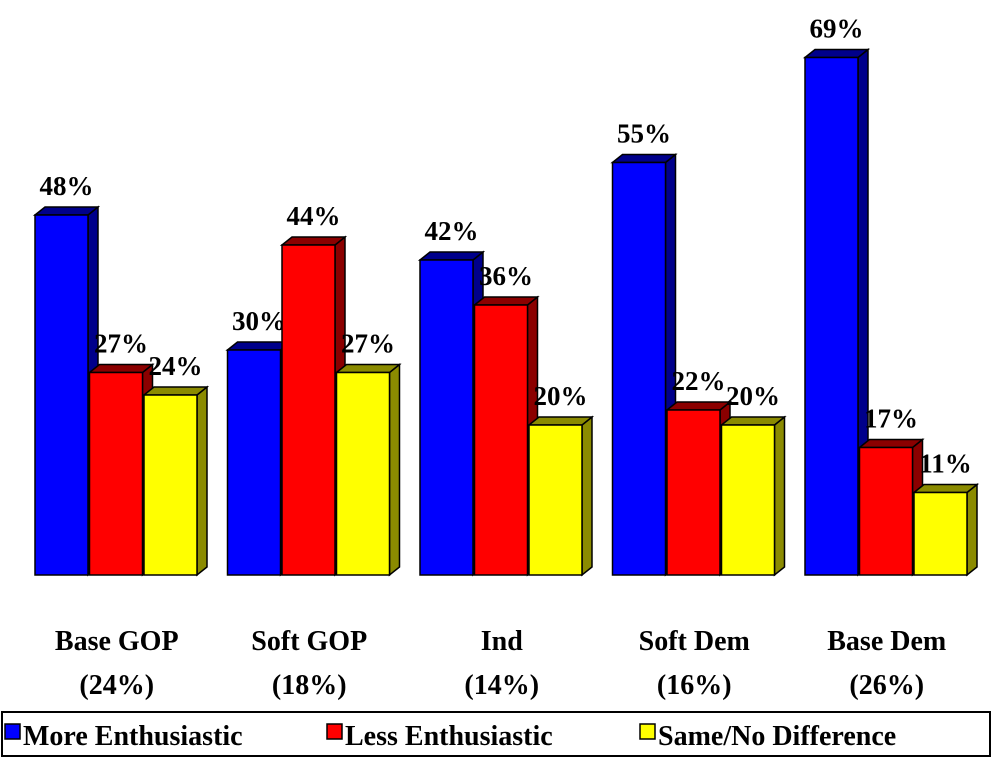 The width and height of the screenshot is (999, 757). I want to click on data-label: 48%, so click(67, 186).